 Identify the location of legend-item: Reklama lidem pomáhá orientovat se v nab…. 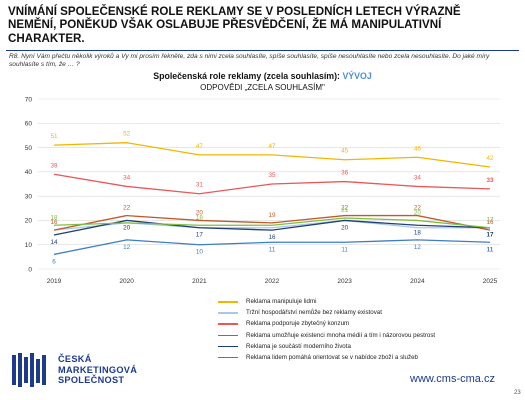
(328, 357).